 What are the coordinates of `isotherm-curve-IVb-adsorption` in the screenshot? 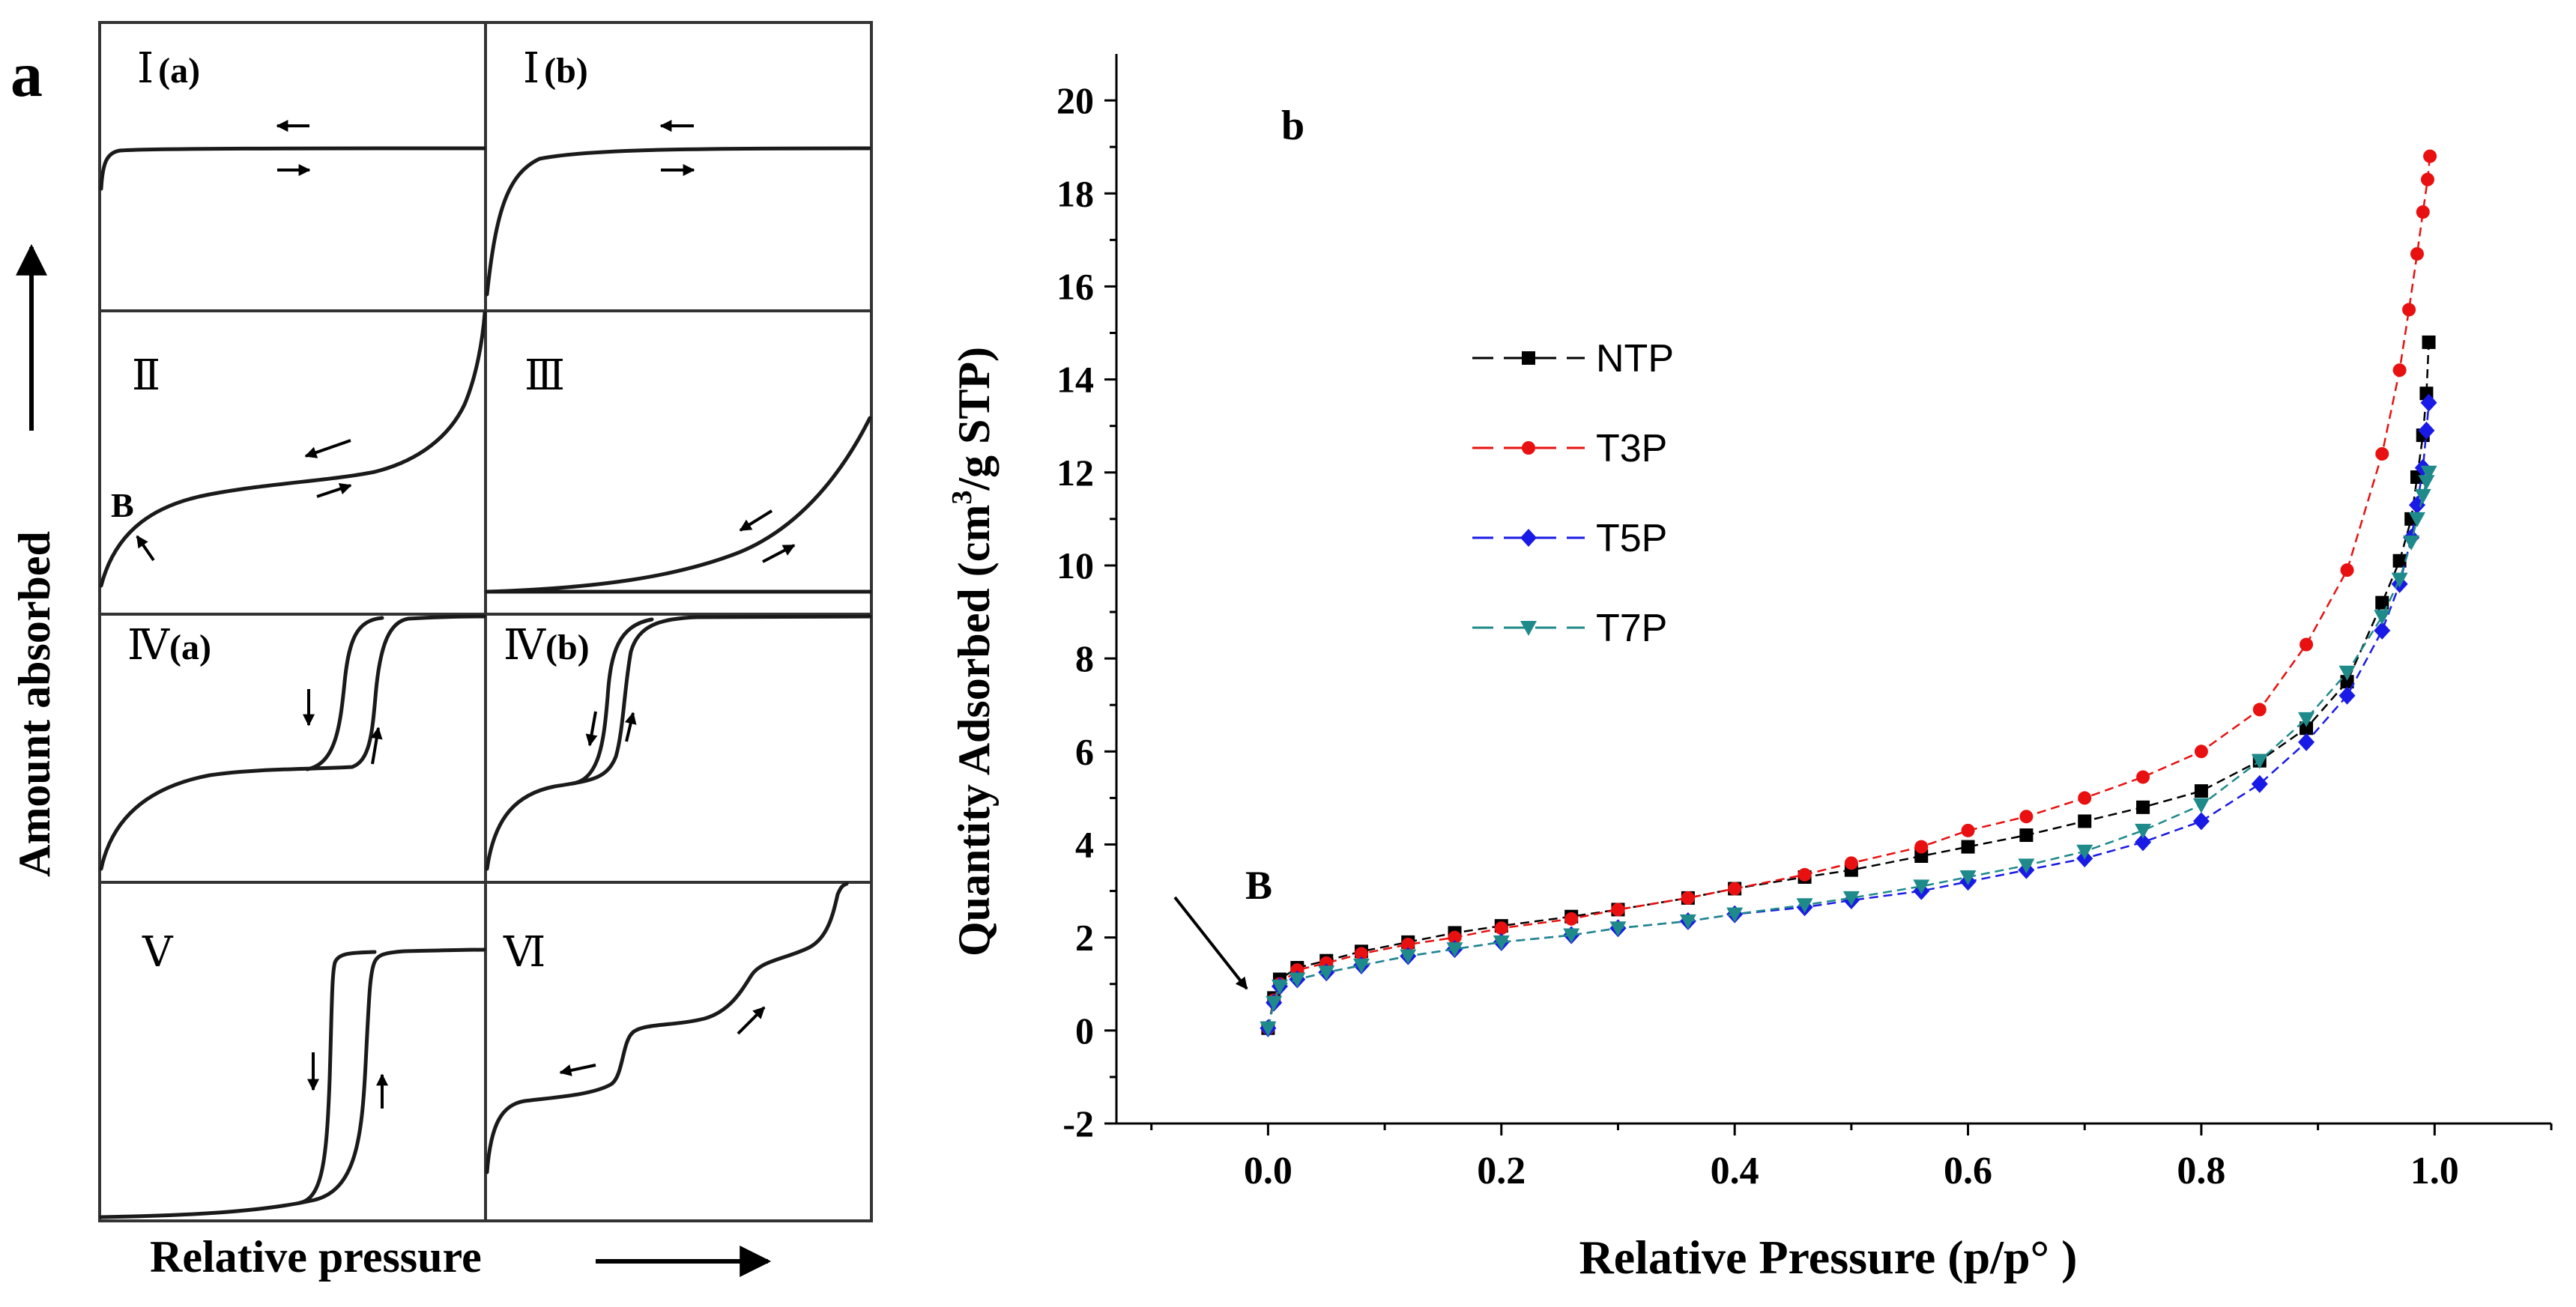 It's located at (678, 742).